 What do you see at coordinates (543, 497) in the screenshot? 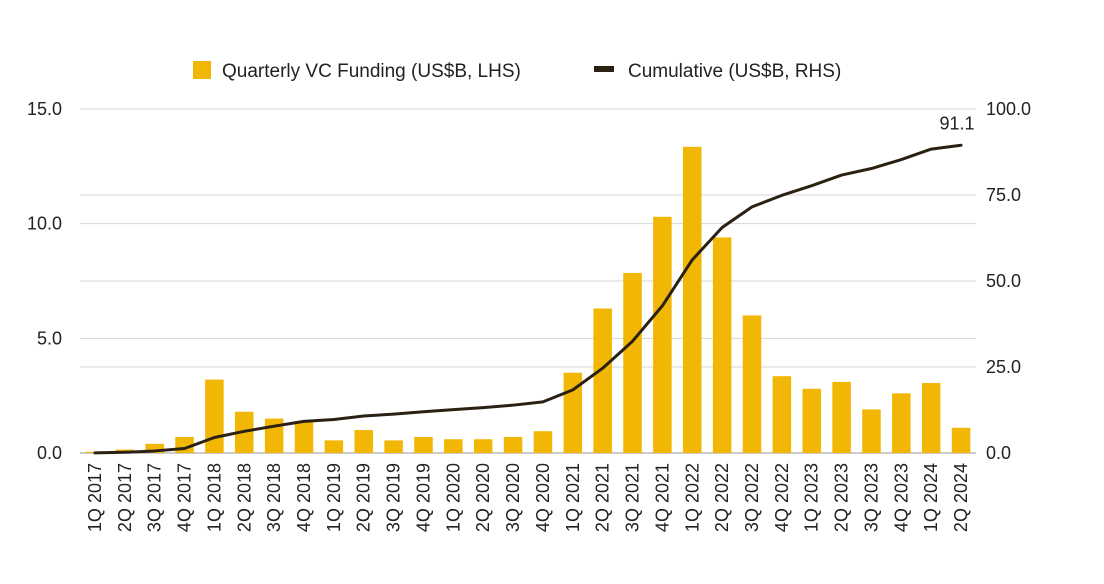
I see `x-tick-label: 4Q 2020` at bounding box center [543, 497].